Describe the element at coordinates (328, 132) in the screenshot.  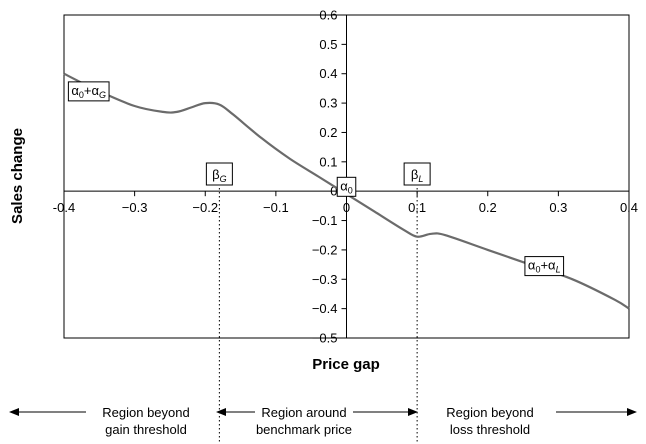
I see `y-tick-label: 0.2` at that location.